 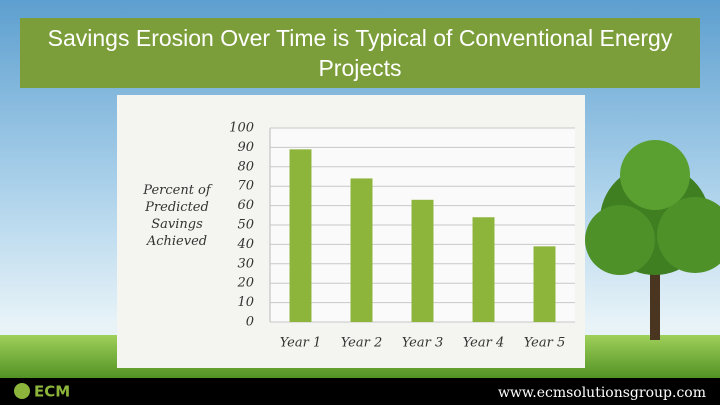 I want to click on y-tick-label: 100, so click(x=241, y=128).